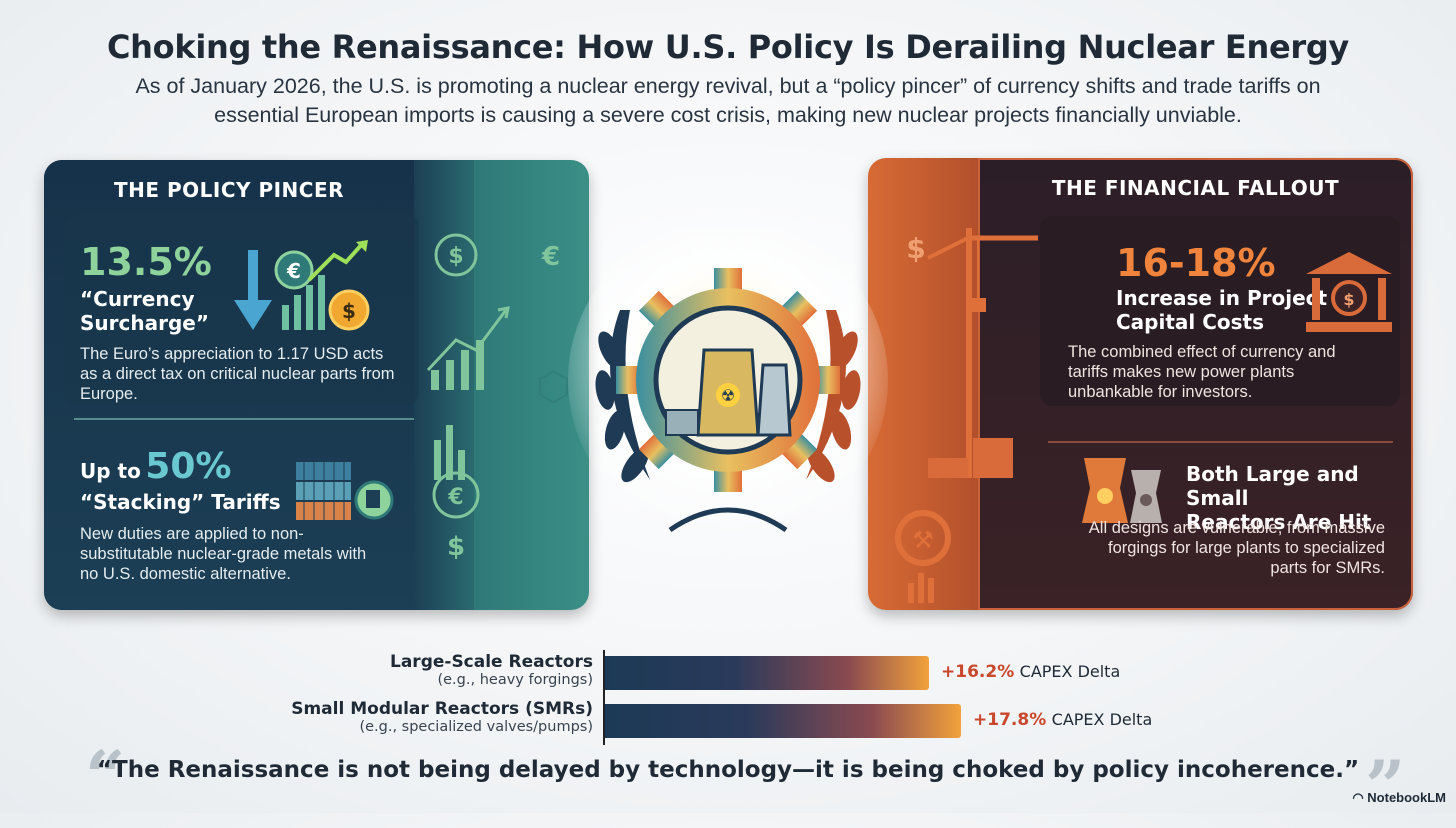 This screenshot has width=1456, height=828. I want to click on bar-large-scale, so click(767, 673).